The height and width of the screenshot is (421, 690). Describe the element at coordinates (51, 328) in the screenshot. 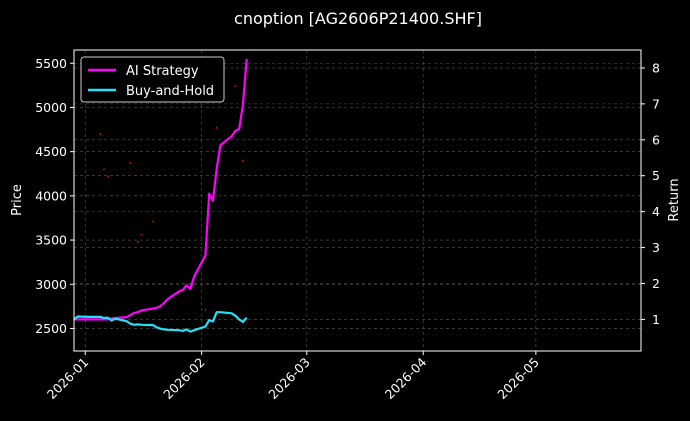

I see `y-left-tick-label: 2500` at that location.